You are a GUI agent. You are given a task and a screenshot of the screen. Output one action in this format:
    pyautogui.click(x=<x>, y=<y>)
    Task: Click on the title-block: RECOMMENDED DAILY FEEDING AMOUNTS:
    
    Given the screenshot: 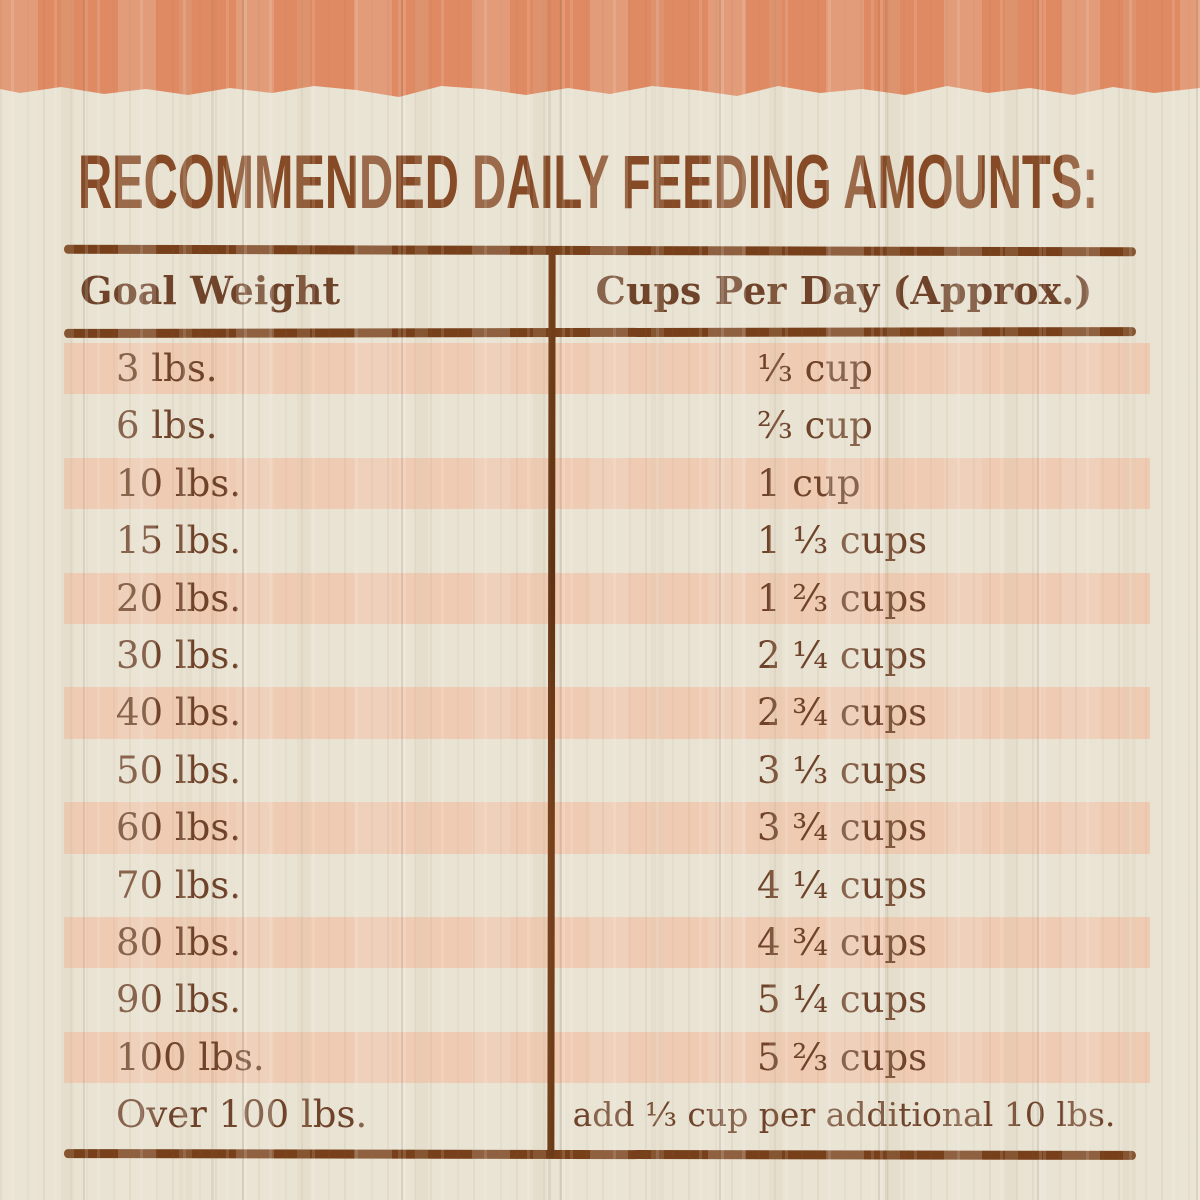 What is the action you would take?
    pyautogui.click(x=588, y=183)
    